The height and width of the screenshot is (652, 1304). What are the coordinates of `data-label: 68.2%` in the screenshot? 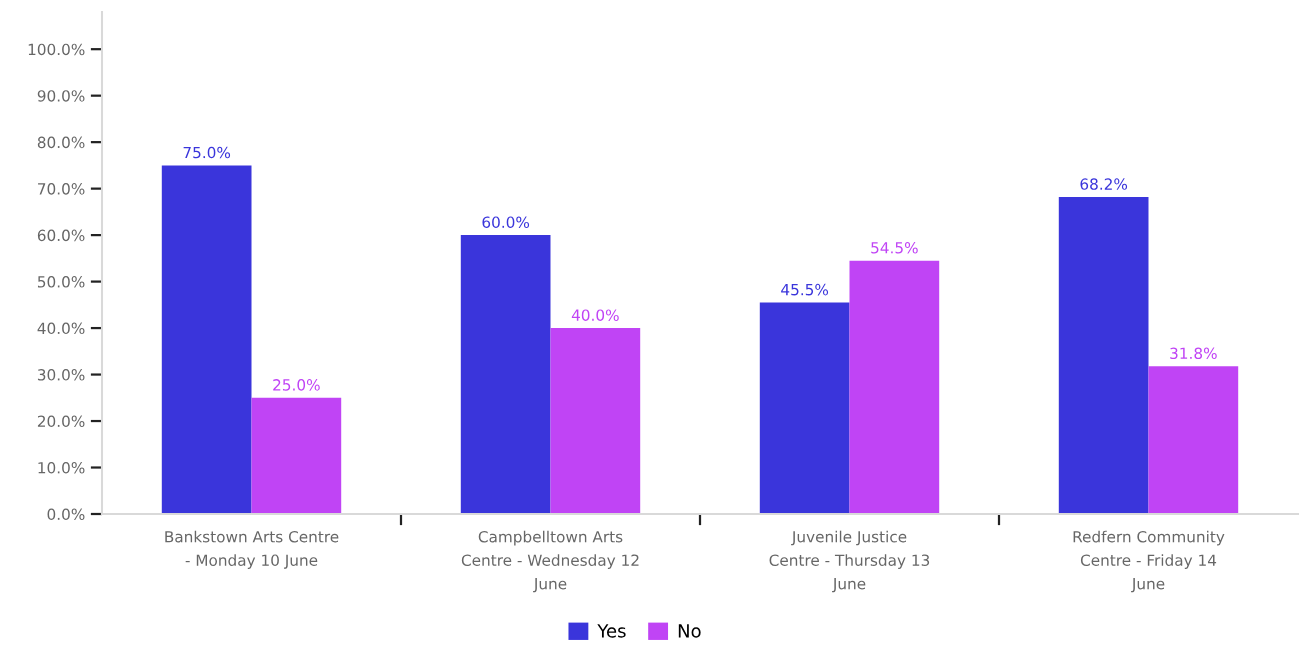 It's located at (1104, 184).